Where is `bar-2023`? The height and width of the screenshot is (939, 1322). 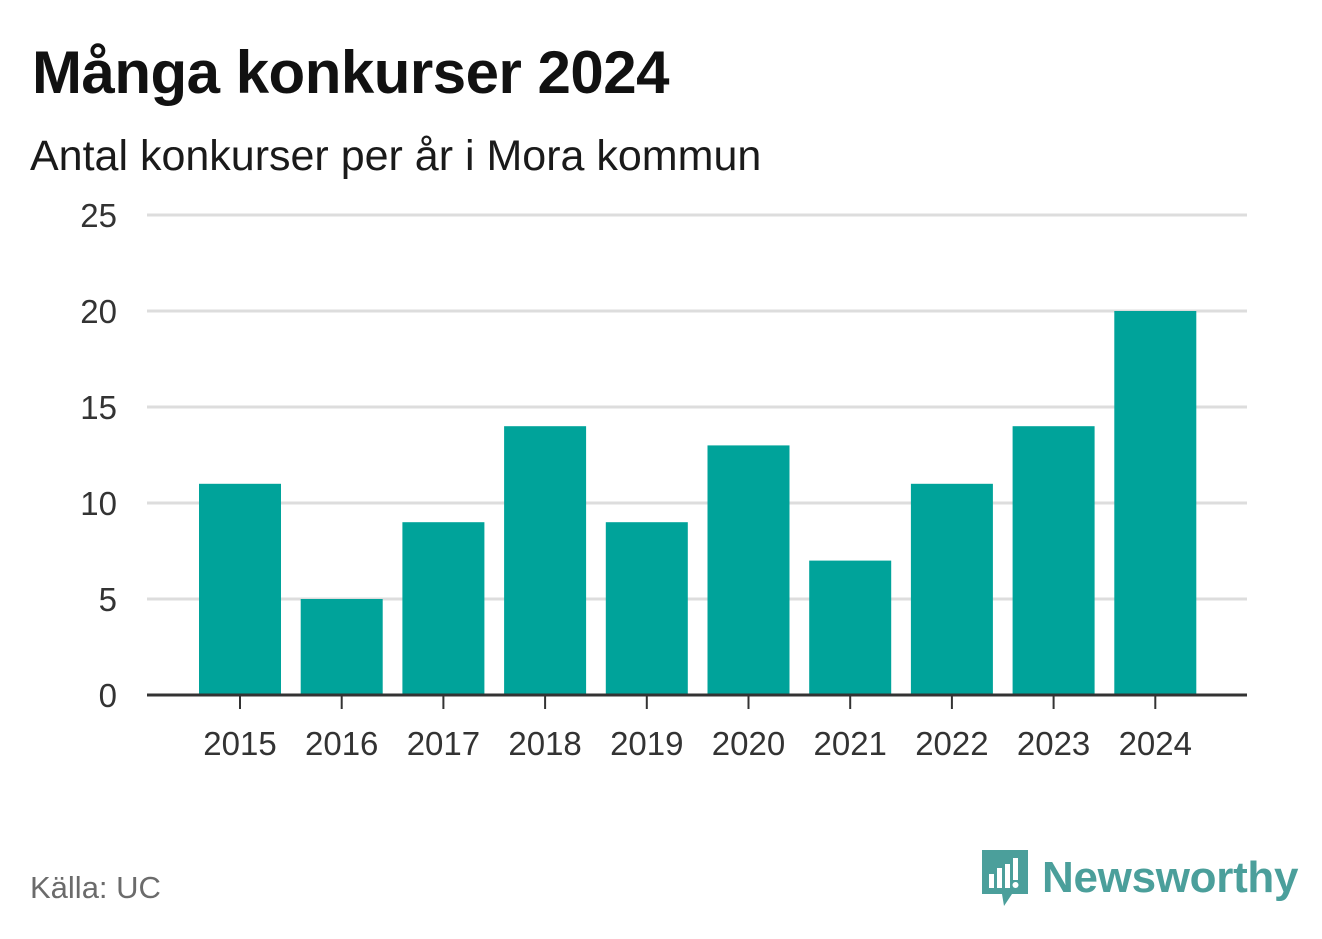
bar-2023 is located at coordinates (1053, 560).